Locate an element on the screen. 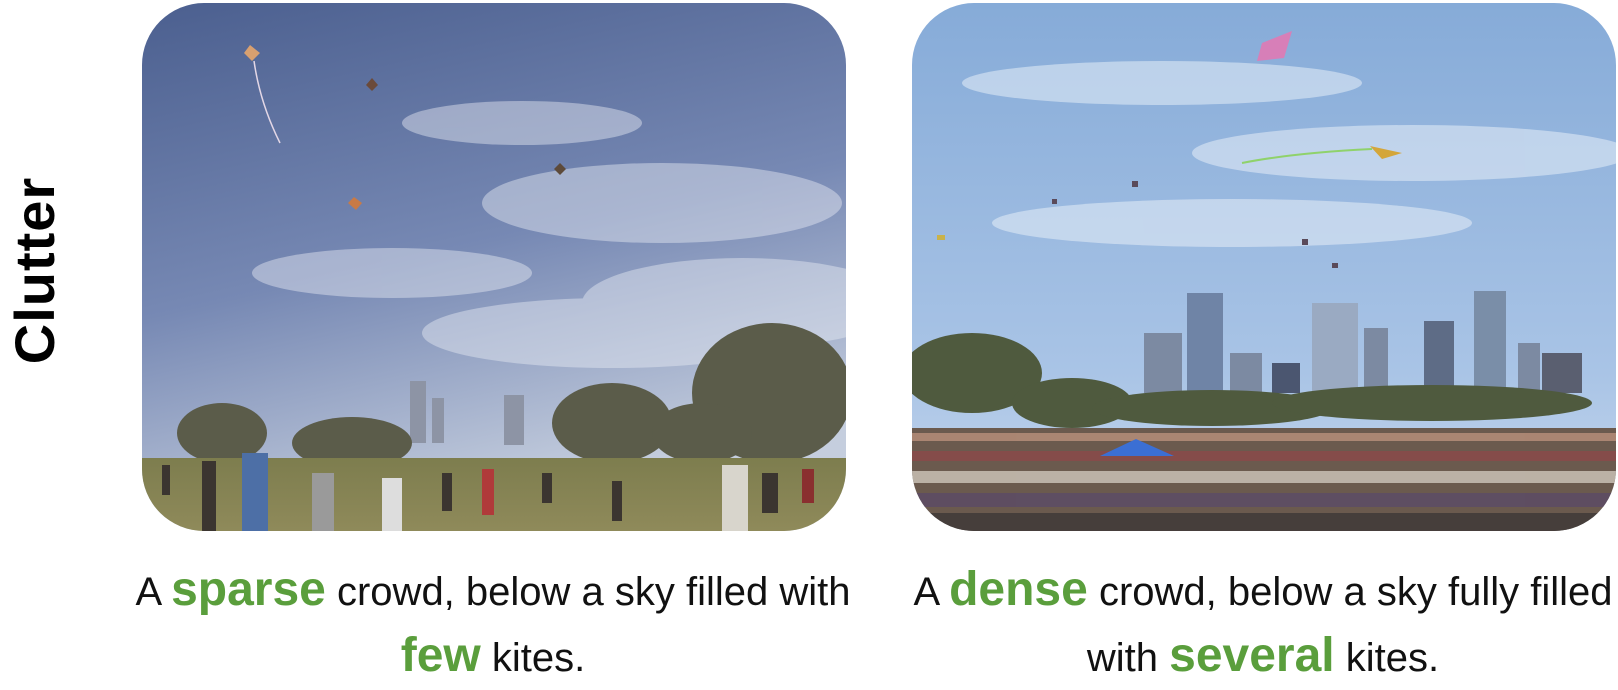 The height and width of the screenshot is (690, 1618). caption-dense-post: kites. is located at coordinates (1392, 658).